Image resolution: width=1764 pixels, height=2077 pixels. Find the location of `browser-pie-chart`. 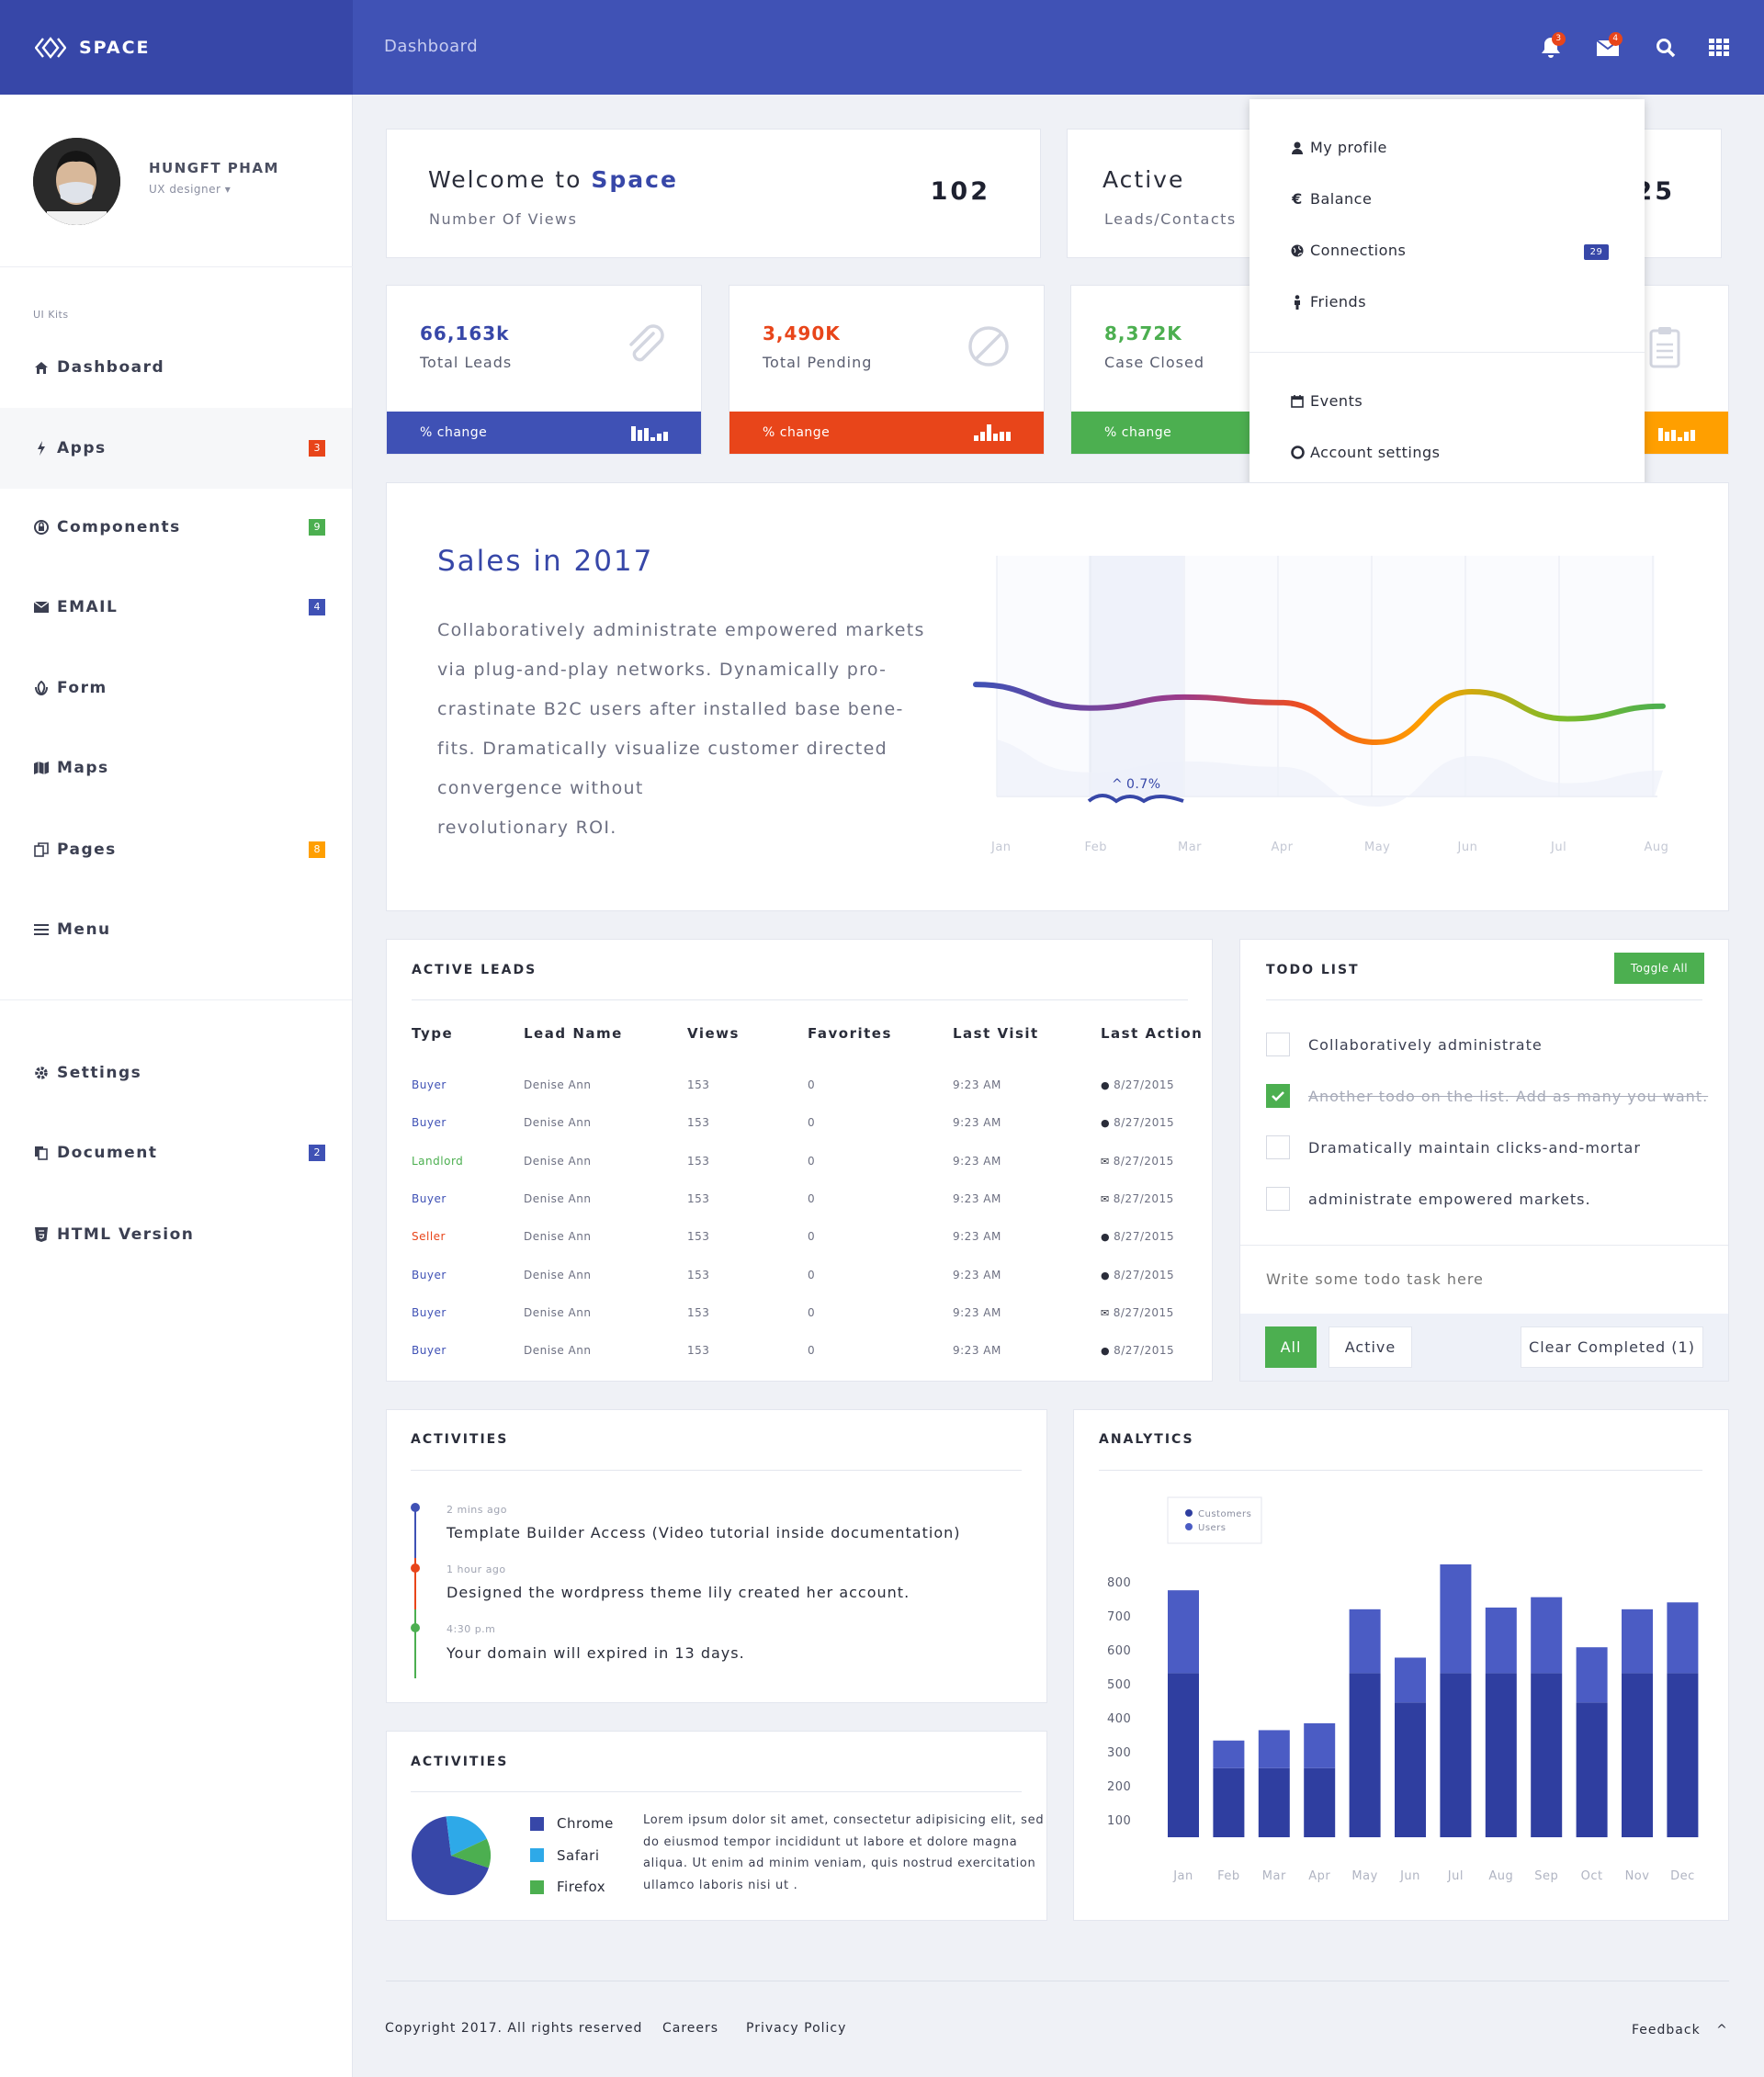

browser-pie-chart is located at coordinates (451, 1855).